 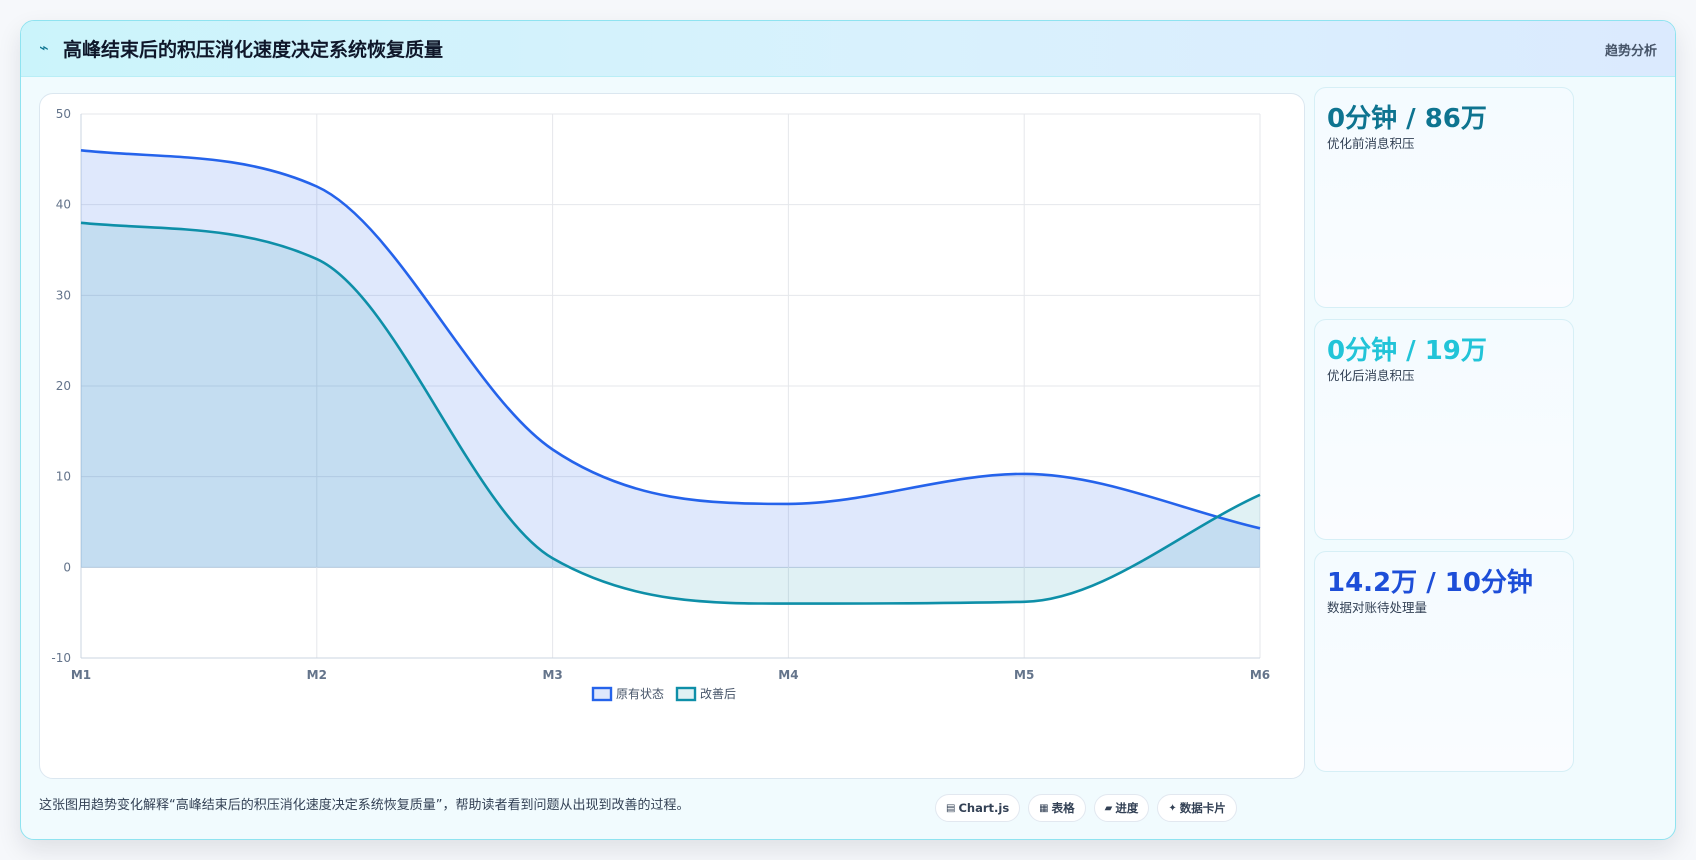 What do you see at coordinates (1260, 675) in the screenshot?
I see `x-tick-label: M6` at bounding box center [1260, 675].